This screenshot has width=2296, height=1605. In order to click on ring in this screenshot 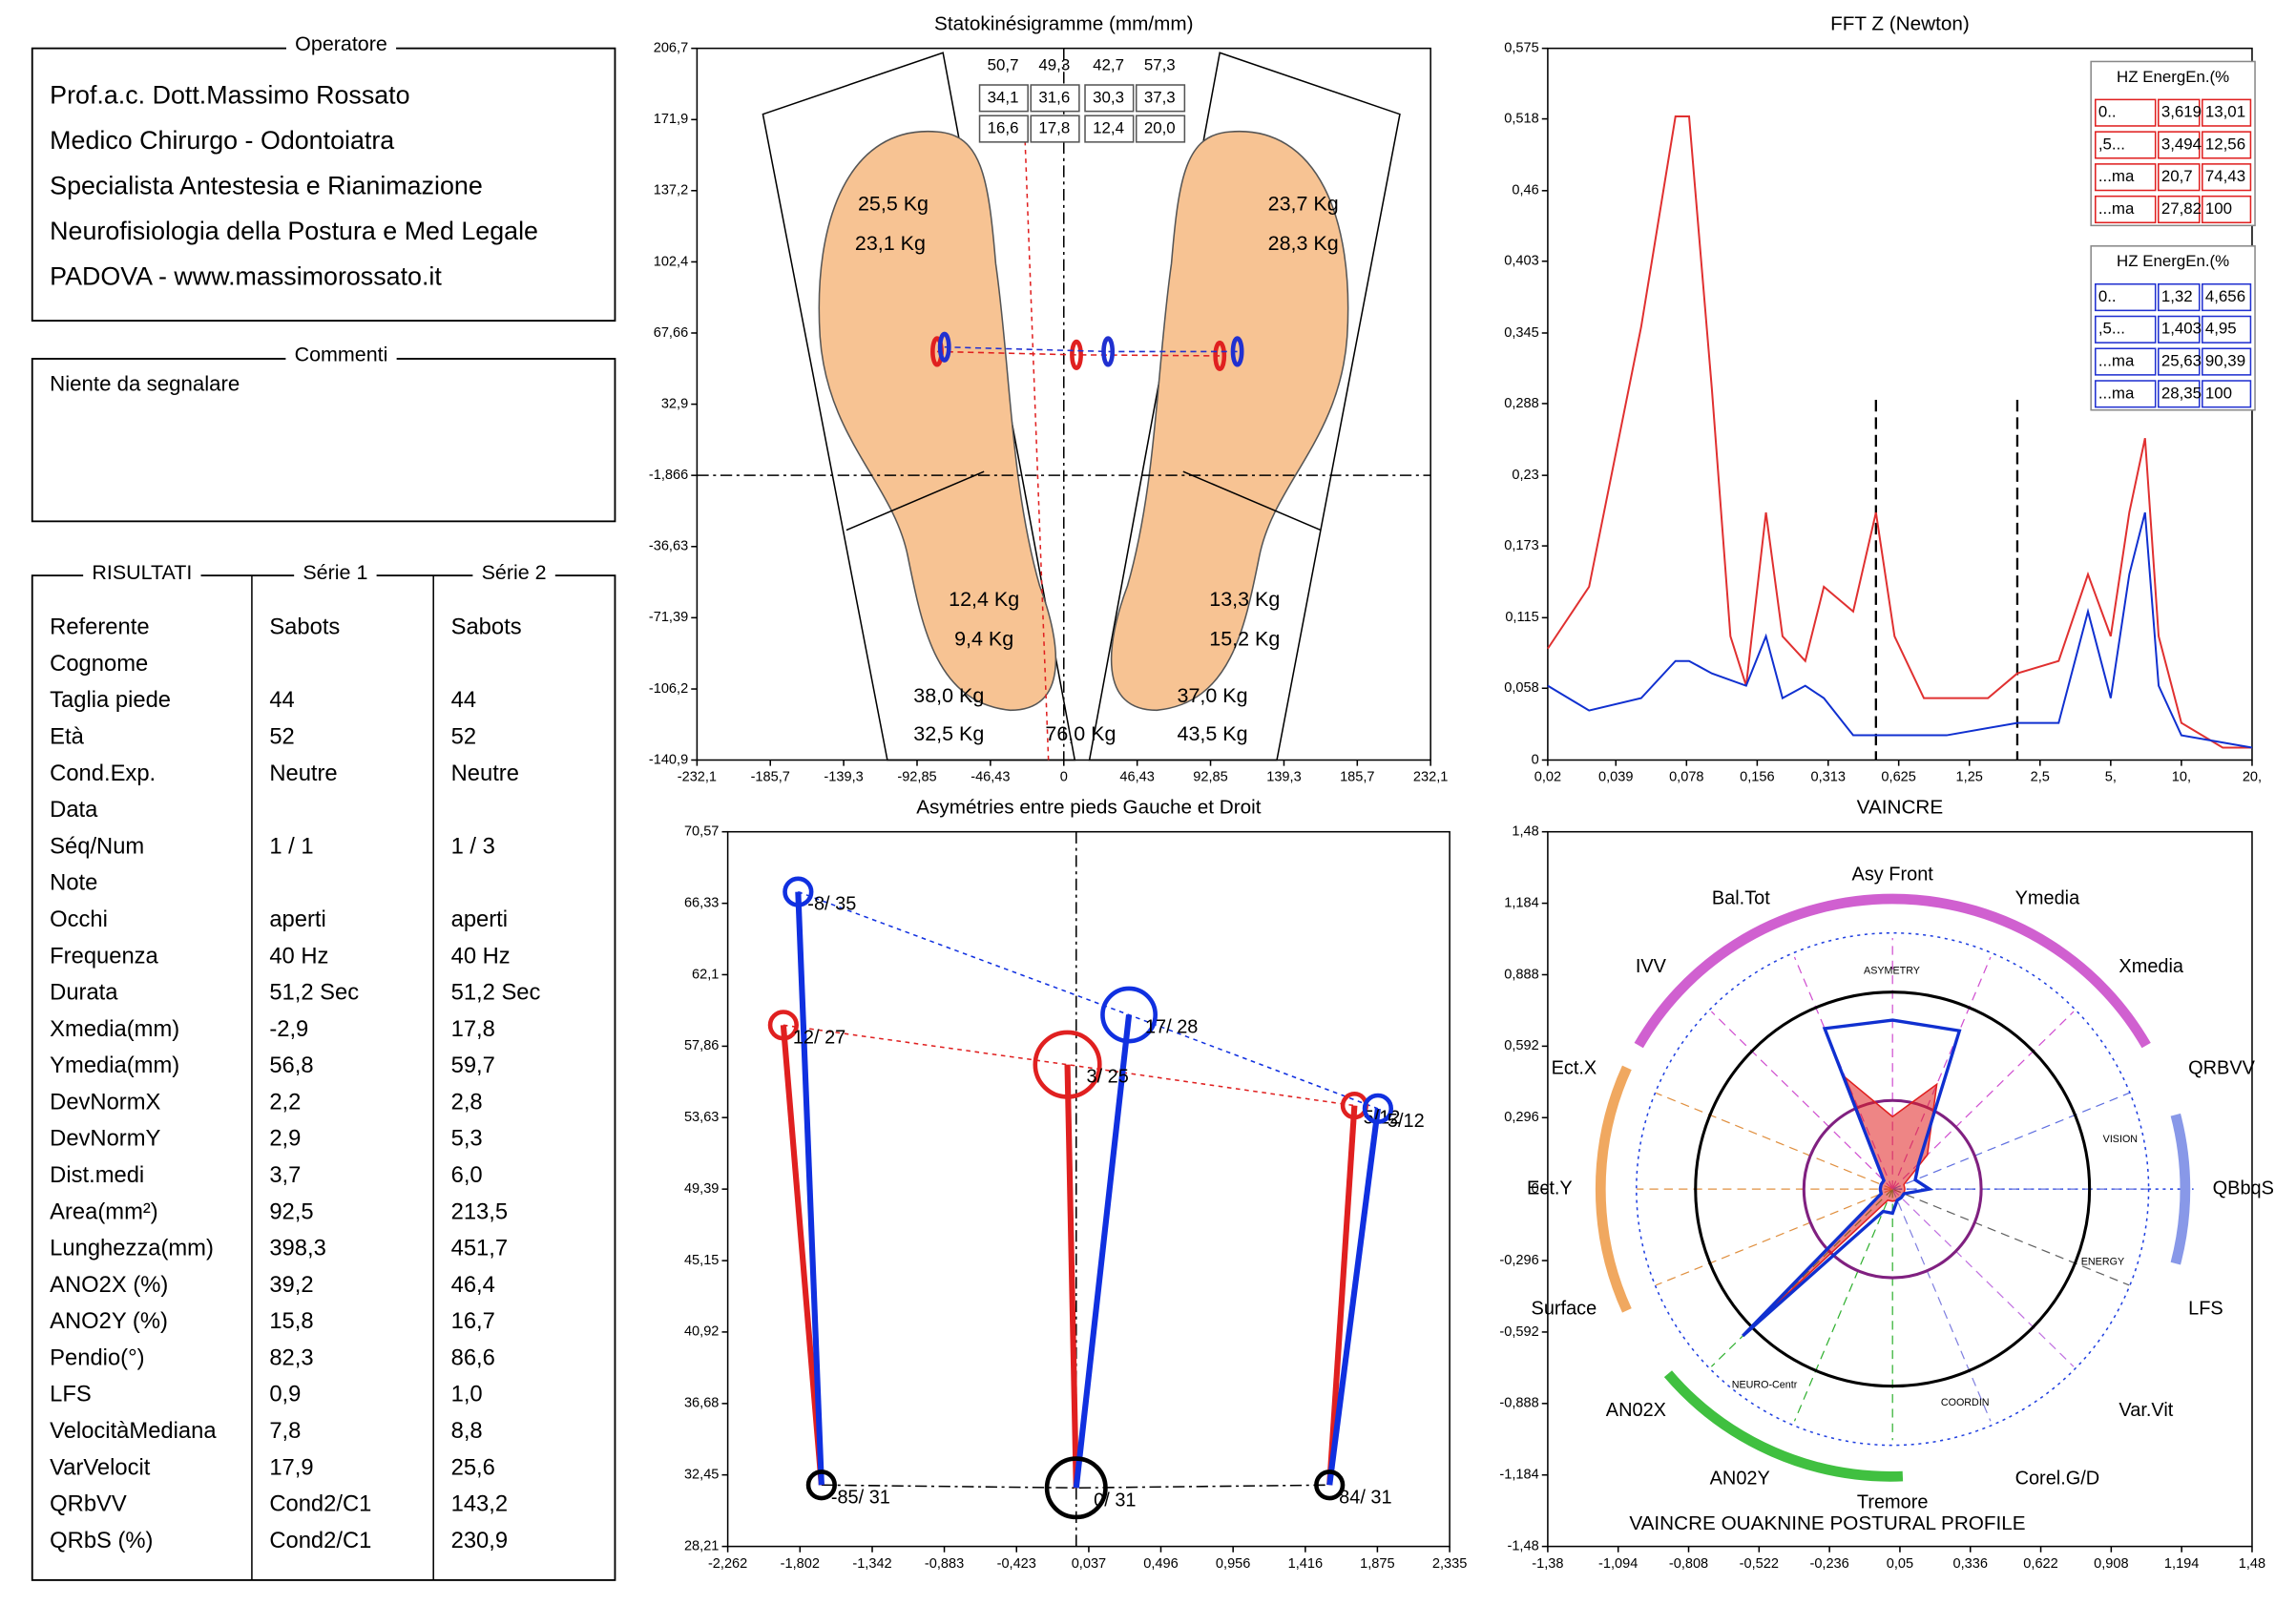, I will do `click(1893, 1189)`.